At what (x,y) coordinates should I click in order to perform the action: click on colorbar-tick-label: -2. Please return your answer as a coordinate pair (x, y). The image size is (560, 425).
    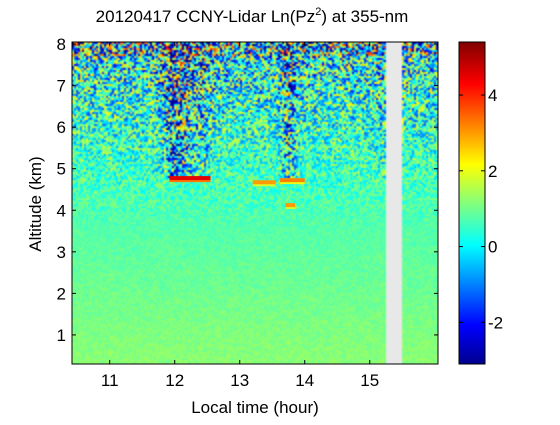
    Looking at the image, I should click on (495, 322).